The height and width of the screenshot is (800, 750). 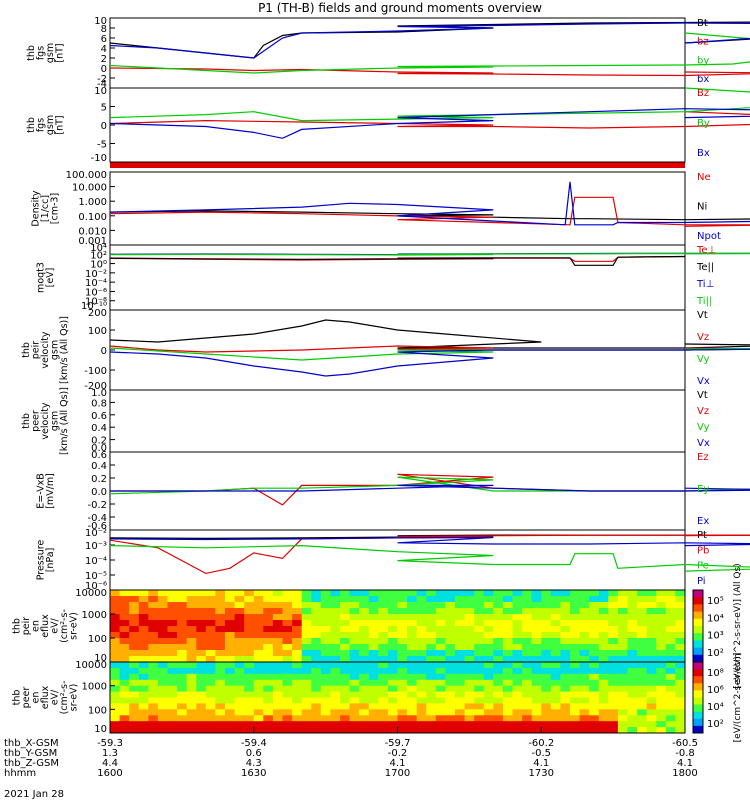 What do you see at coordinates (96, 586) in the screenshot?
I see `y-tick-label: 10⁻⁶` at bounding box center [96, 586].